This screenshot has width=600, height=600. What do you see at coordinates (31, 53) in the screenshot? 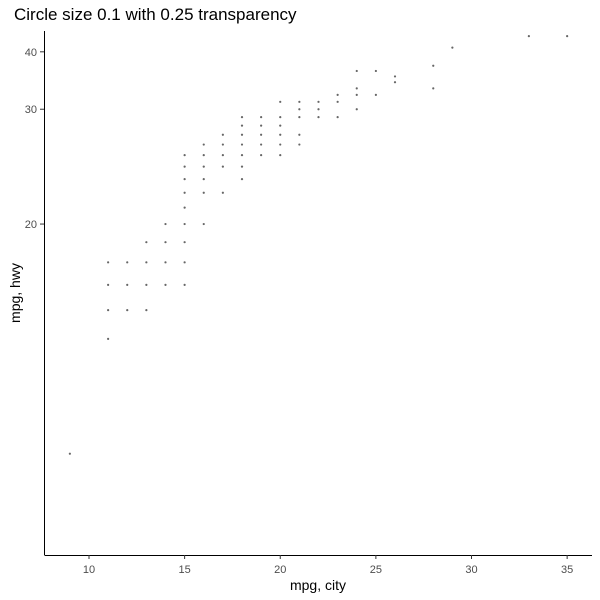
I see `y-tick-label: 40` at bounding box center [31, 53].